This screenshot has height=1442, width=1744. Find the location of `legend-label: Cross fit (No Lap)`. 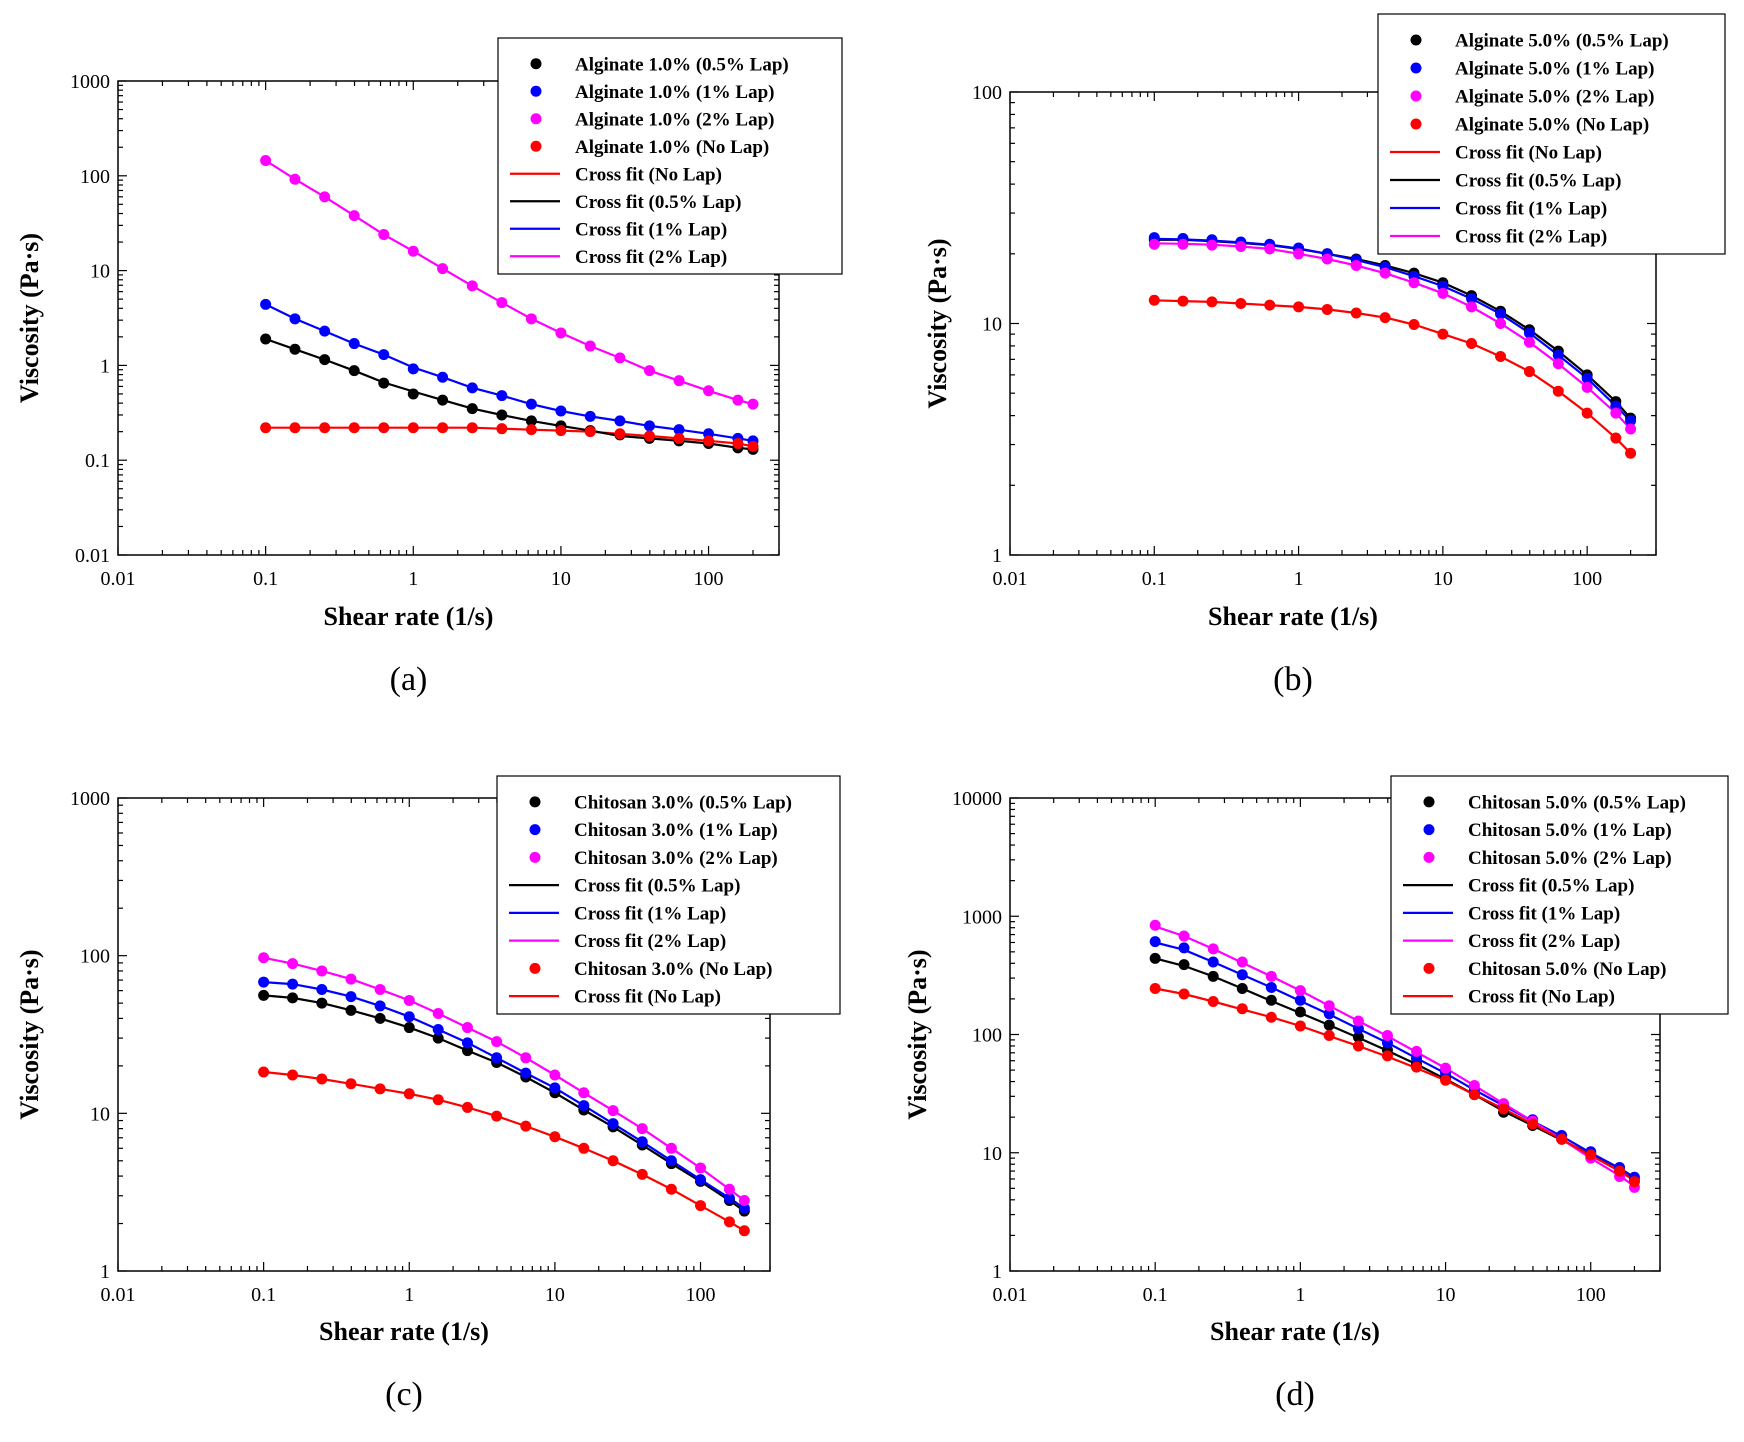

legend-label: Cross fit (No Lap) is located at coordinates (647, 997).